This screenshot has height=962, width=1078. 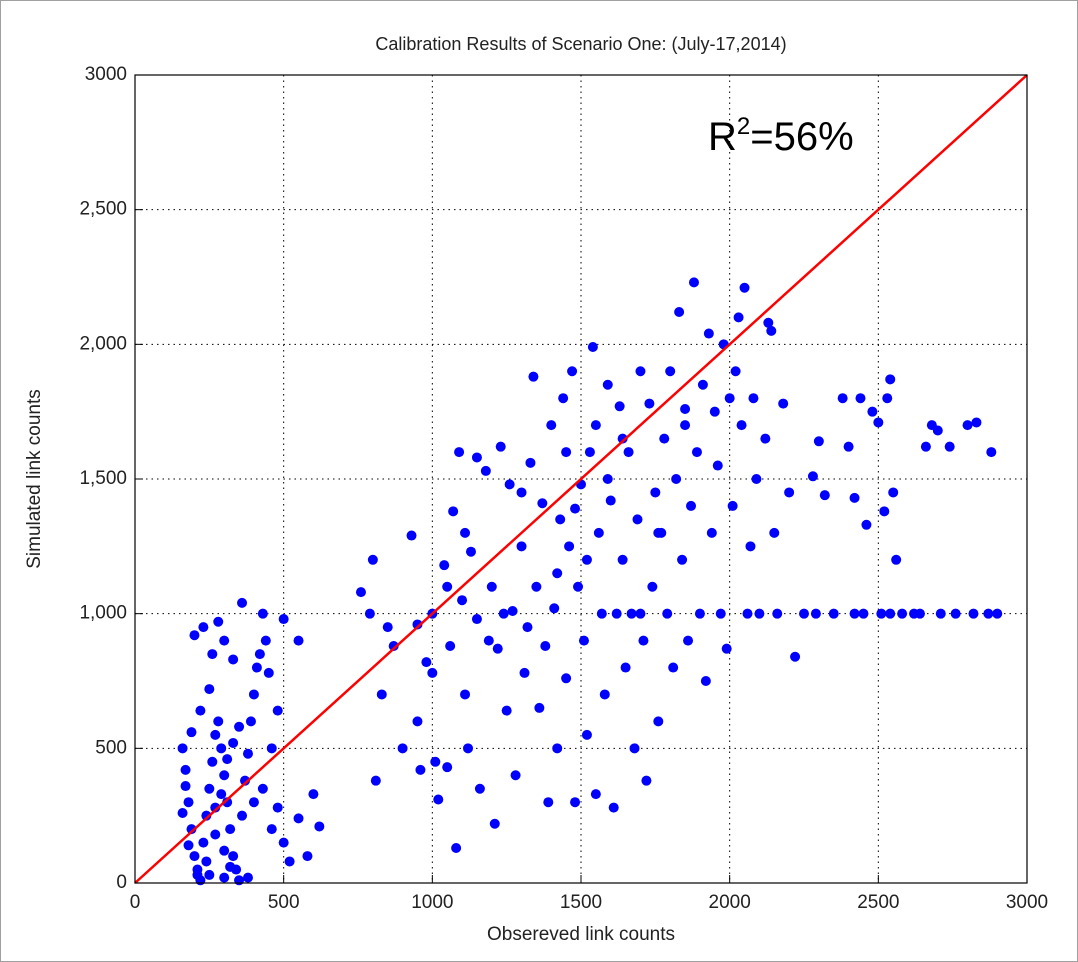 What do you see at coordinates (106, 74) in the screenshot?
I see `y-tick-label: 3000` at bounding box center [106, 74].